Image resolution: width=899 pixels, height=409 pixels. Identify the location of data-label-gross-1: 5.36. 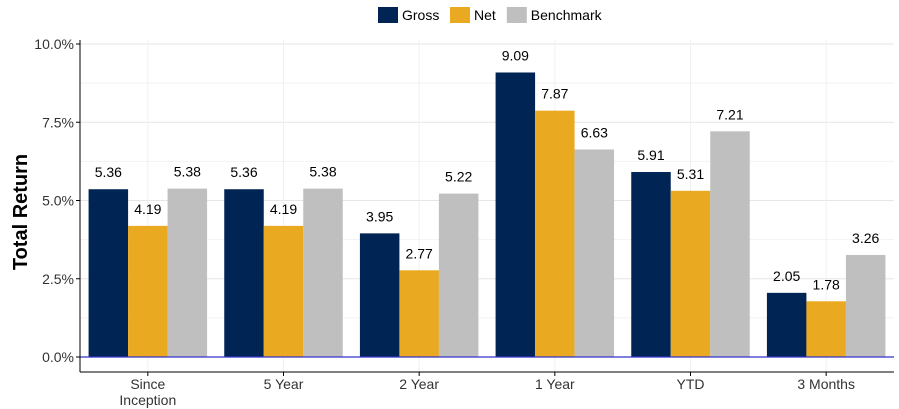
(243, 172).